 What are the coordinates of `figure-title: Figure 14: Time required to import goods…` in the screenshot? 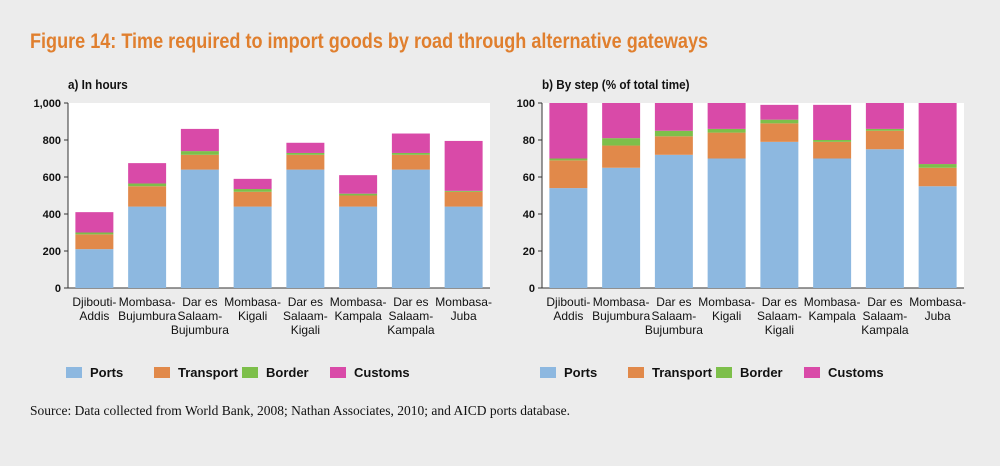 It's located at (369, 41).